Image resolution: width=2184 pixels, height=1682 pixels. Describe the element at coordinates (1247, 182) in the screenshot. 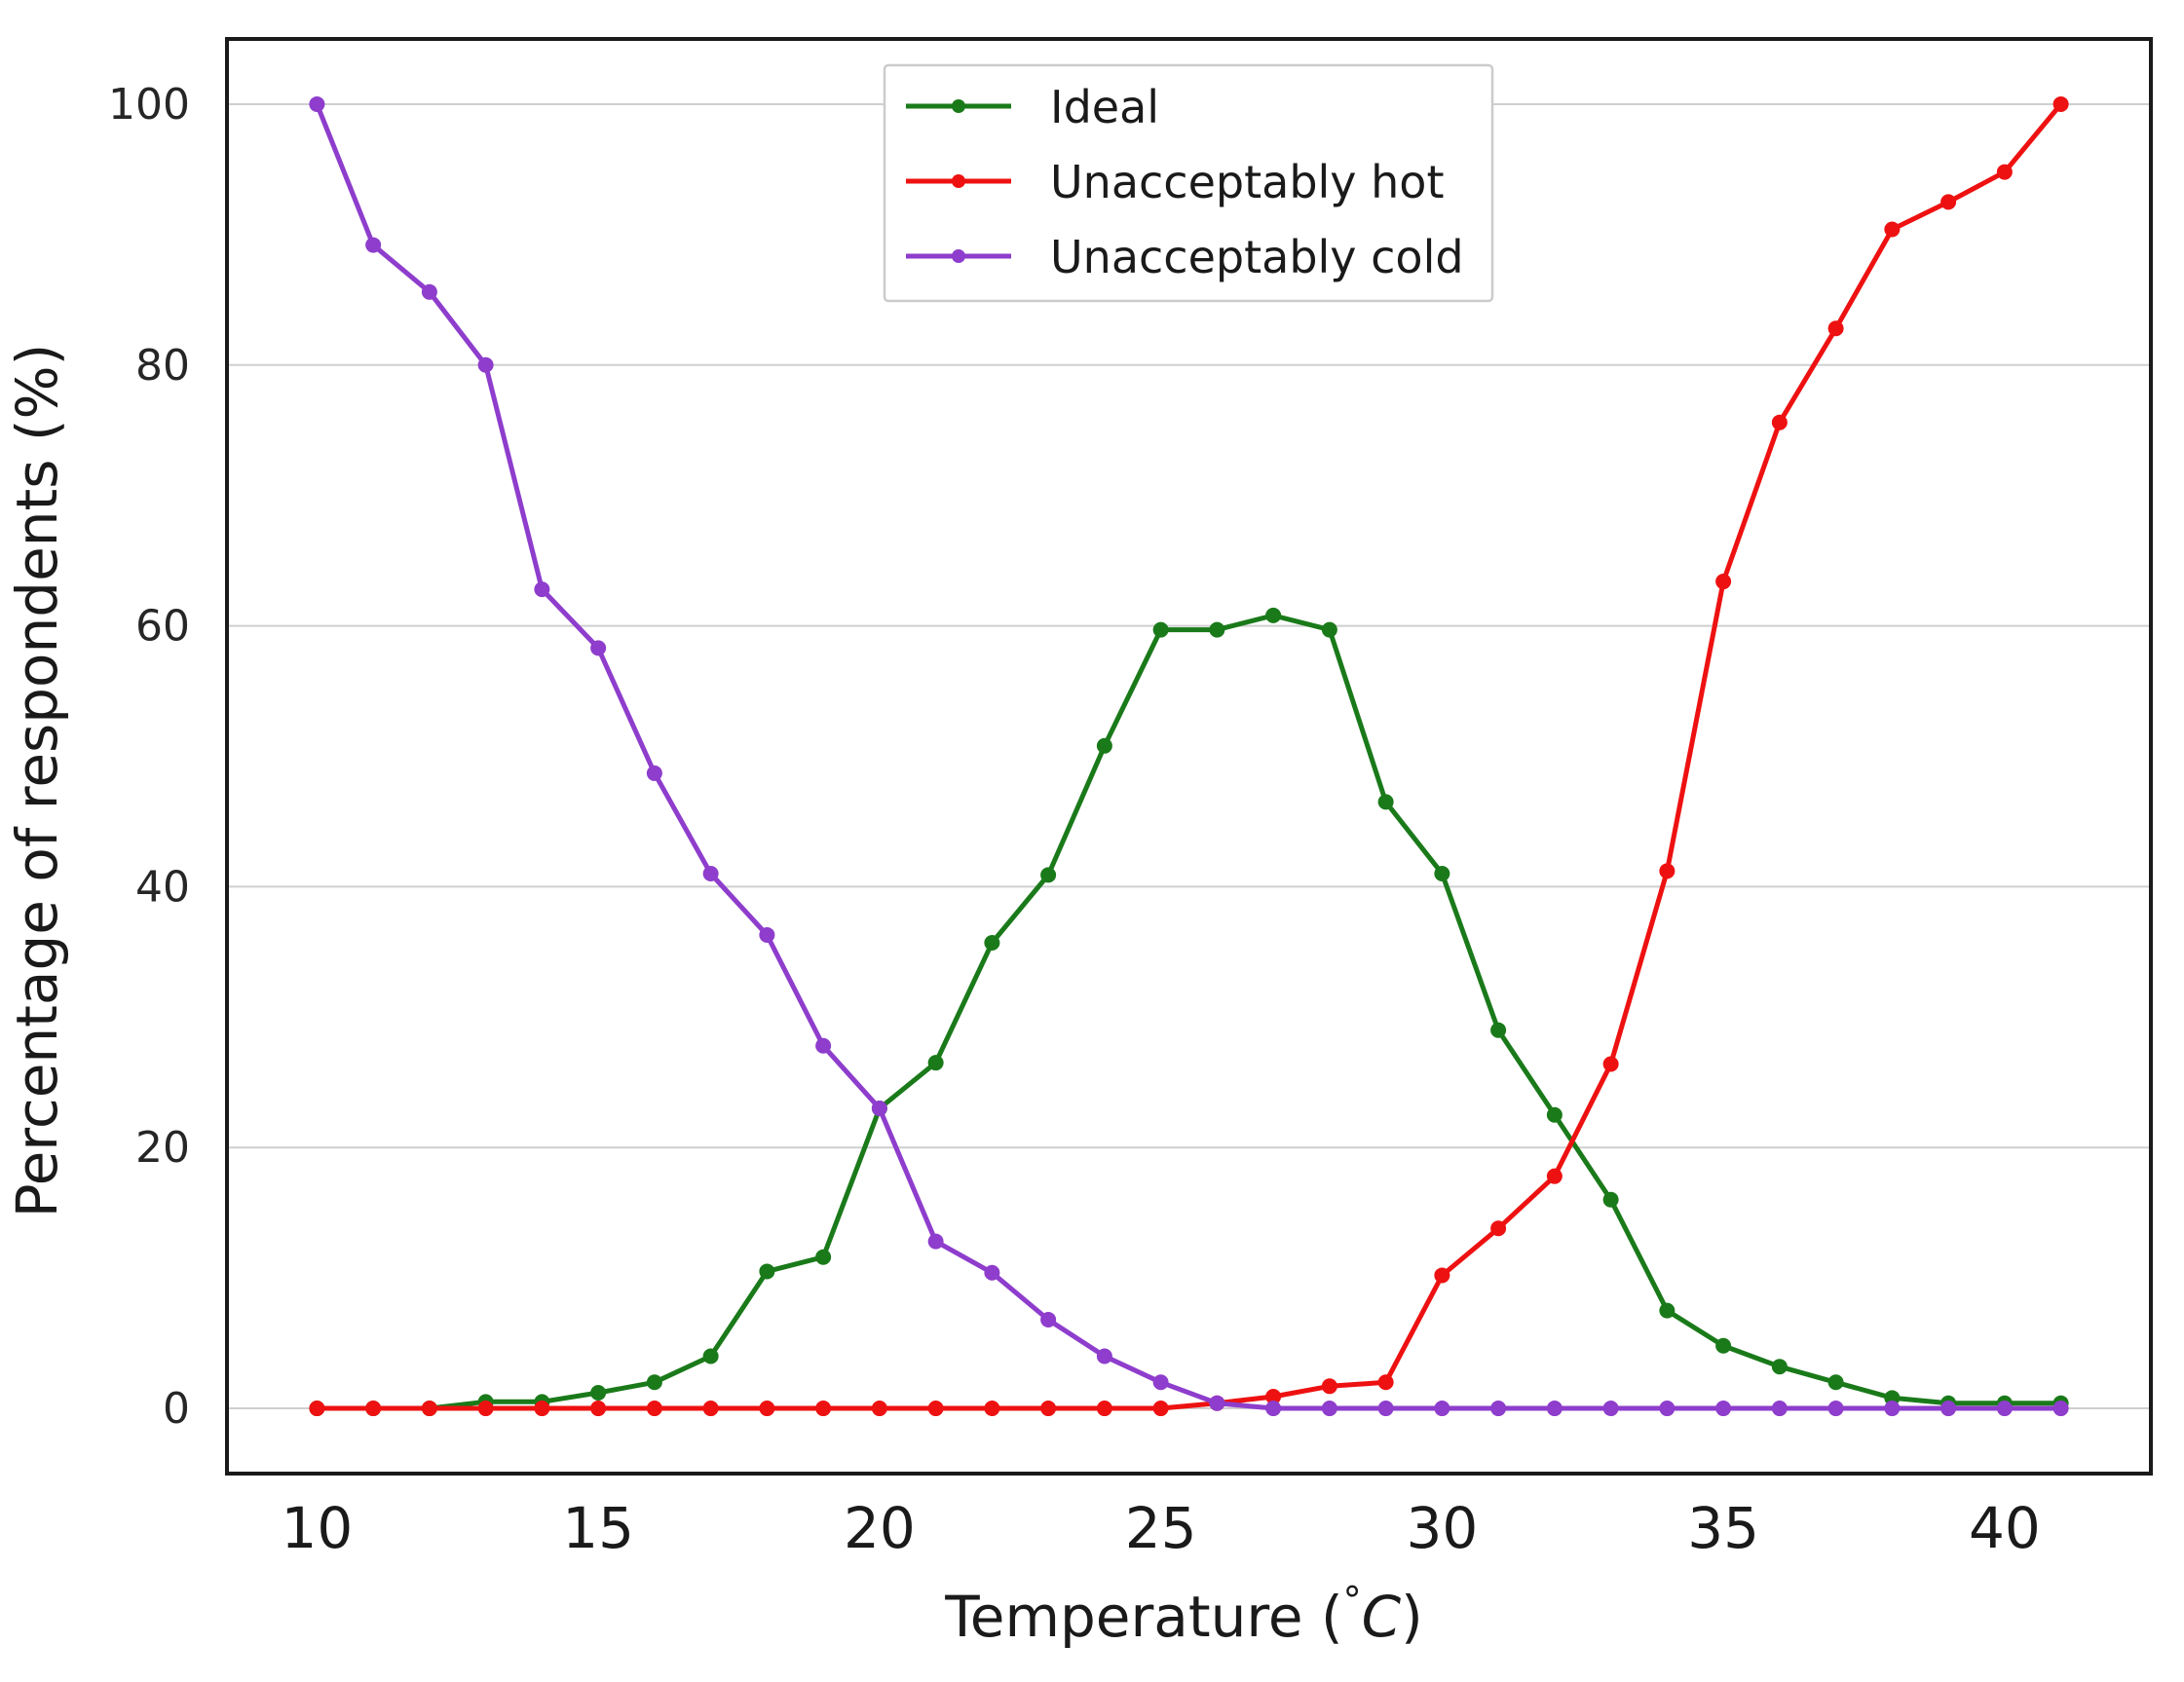

I see `legend-label: Unacceptably hot` at that location.